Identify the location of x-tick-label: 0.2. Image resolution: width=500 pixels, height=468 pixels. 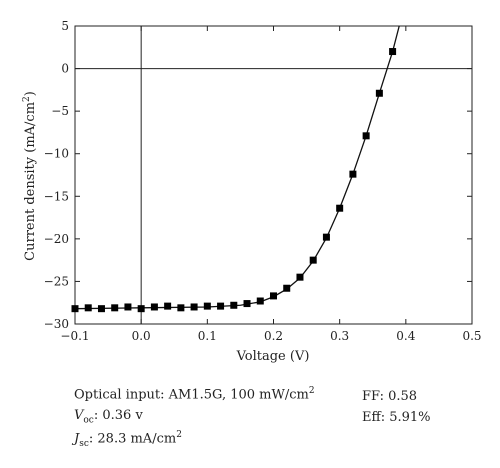
(273, 336).